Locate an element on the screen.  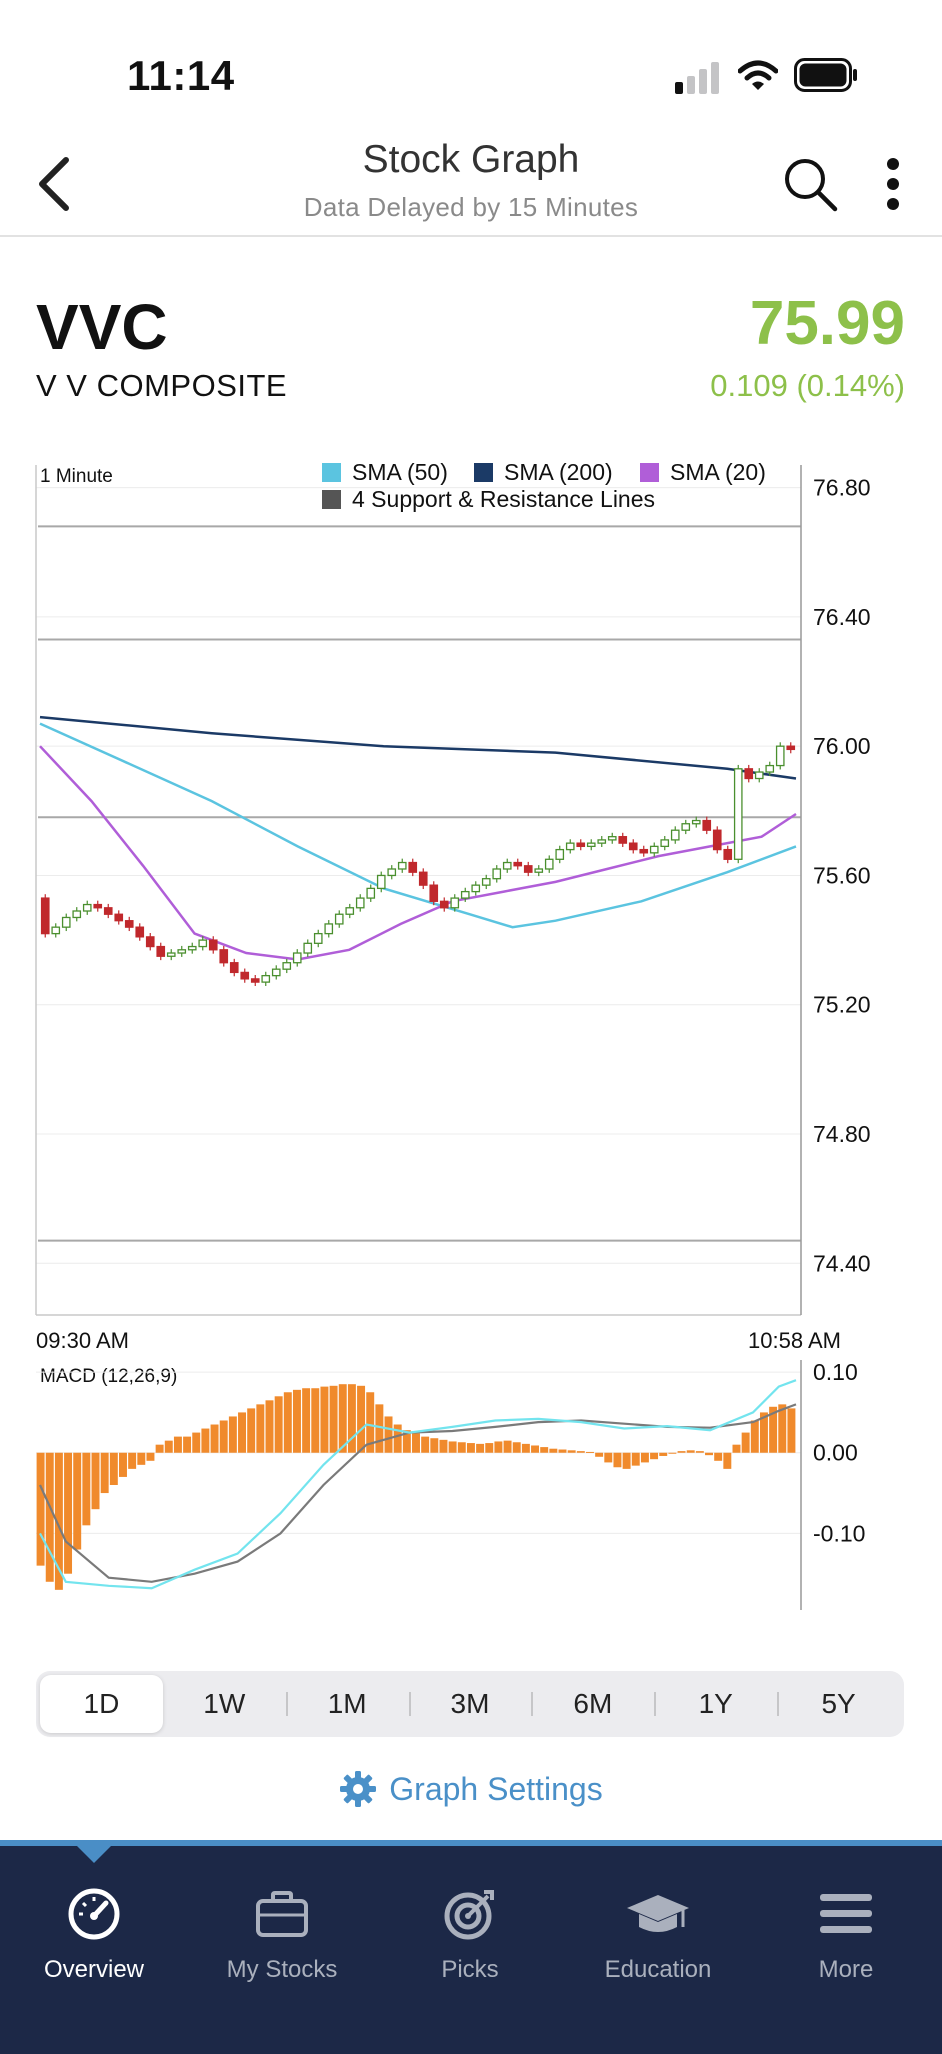
y-tick-label: 76.40 is located at coordinates (842, 617).